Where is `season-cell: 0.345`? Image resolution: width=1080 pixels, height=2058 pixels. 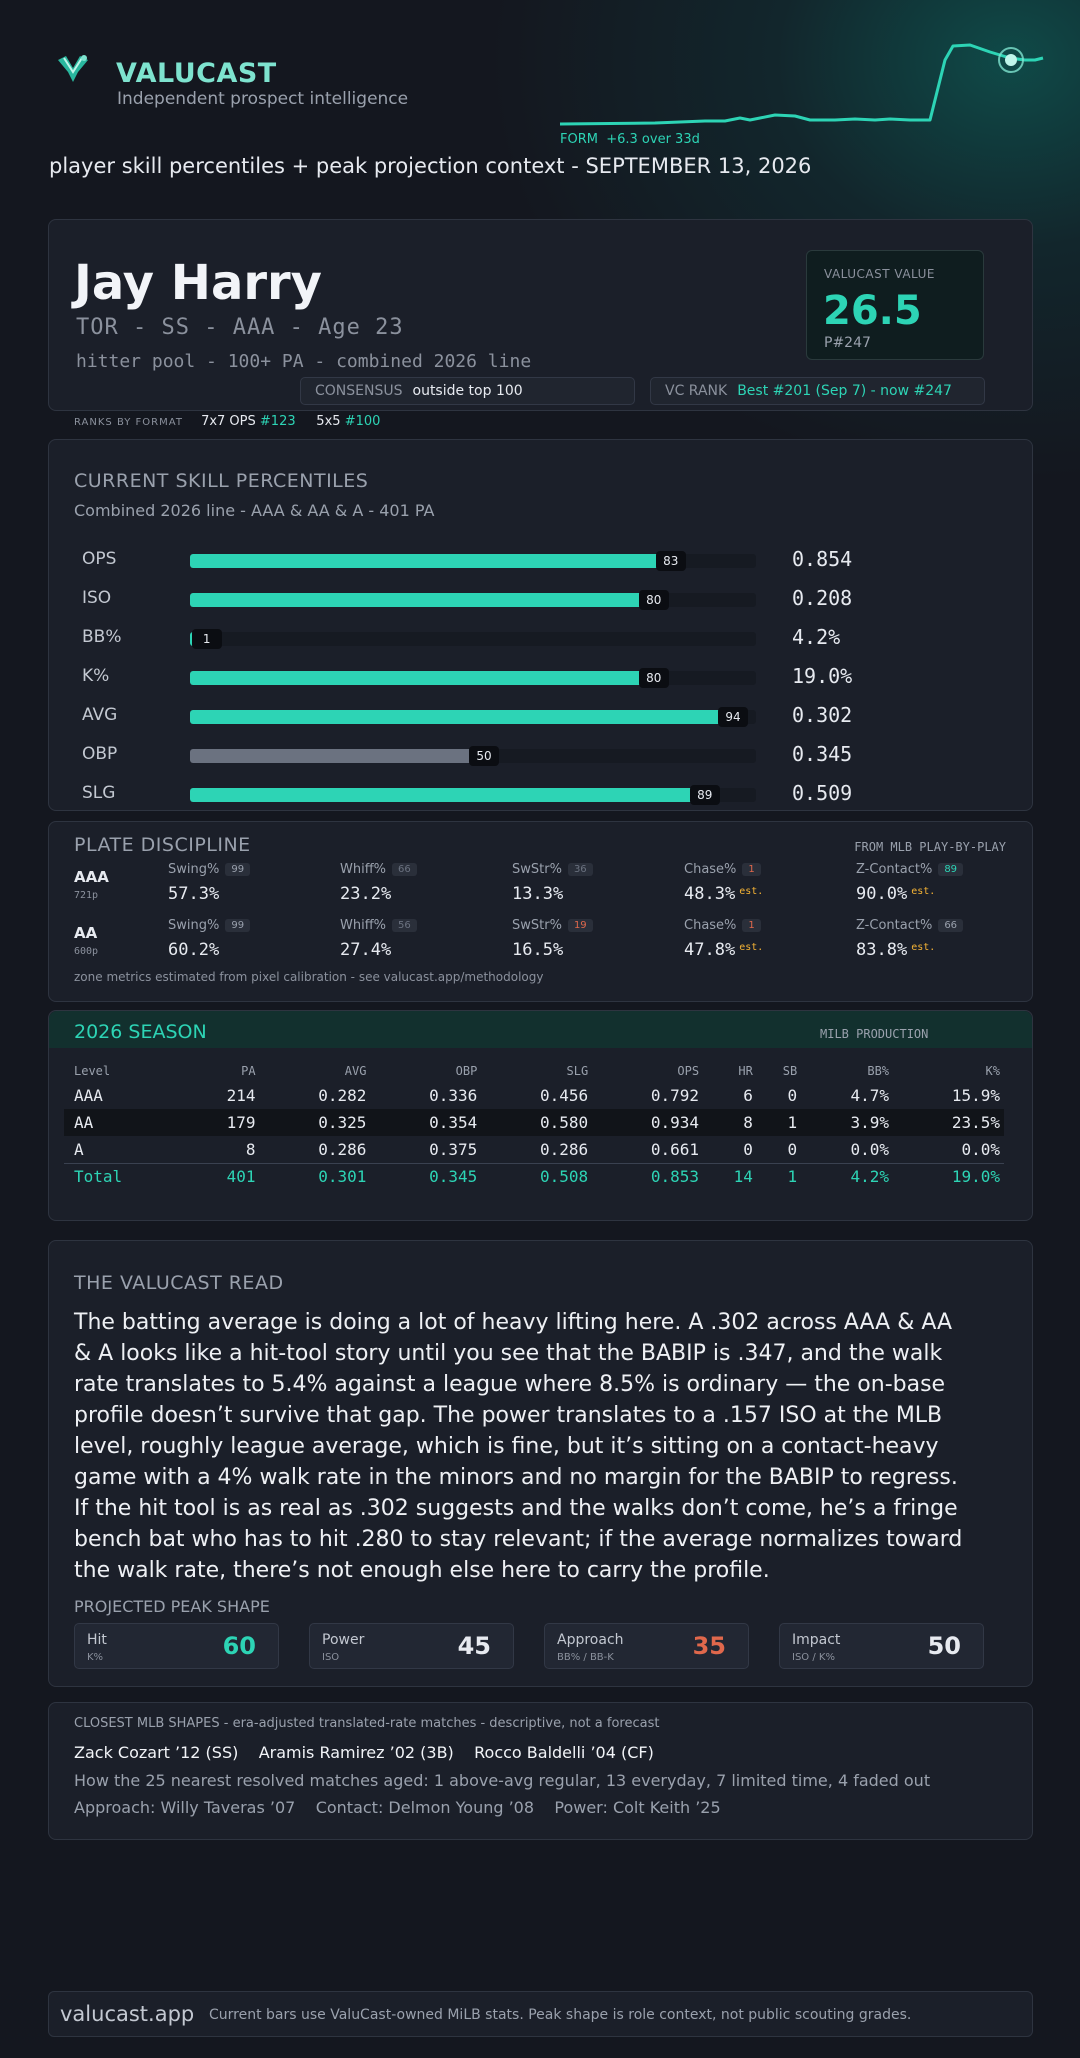
season-cell: 0.345 is located at coordinates (426, 1176).